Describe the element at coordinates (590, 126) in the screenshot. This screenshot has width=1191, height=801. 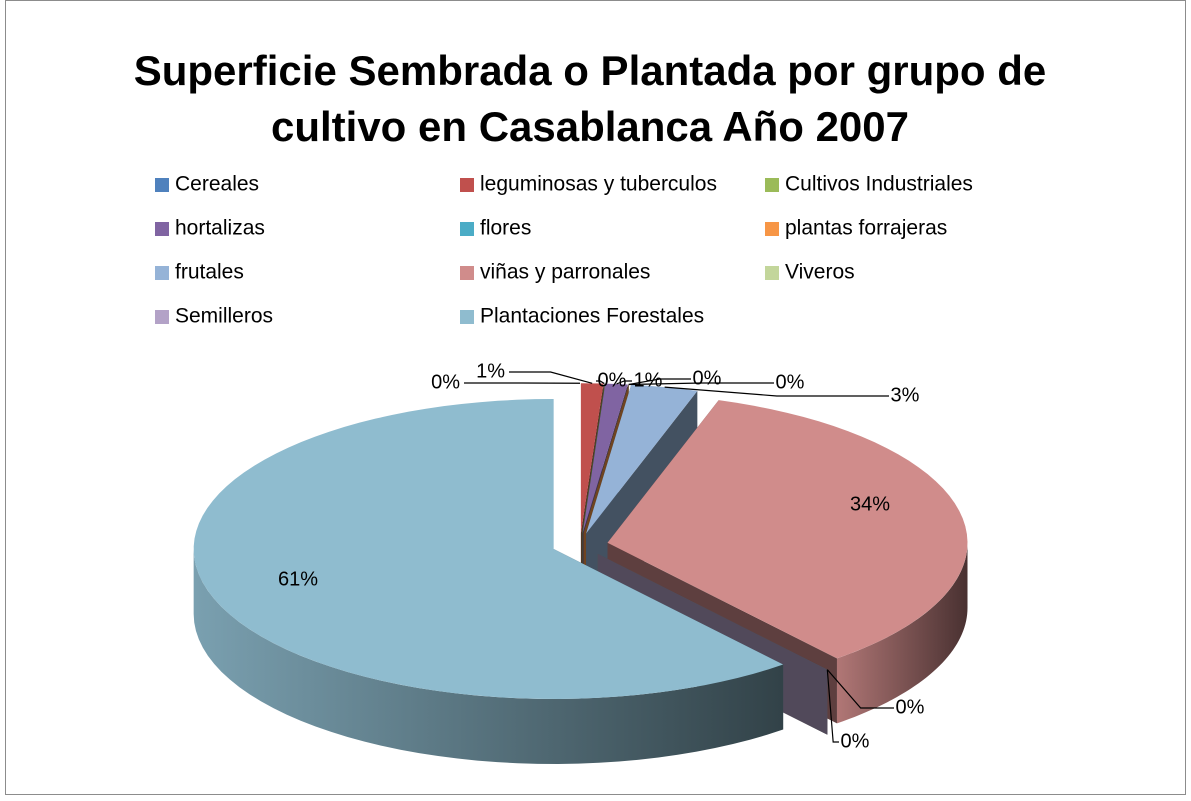
I see `title-line: cultivo en Casablanca Año 2007` at that location.